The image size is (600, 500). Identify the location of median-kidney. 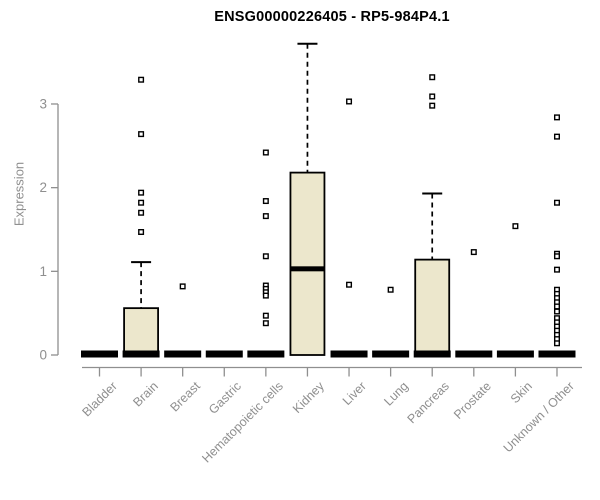
(307, 269).